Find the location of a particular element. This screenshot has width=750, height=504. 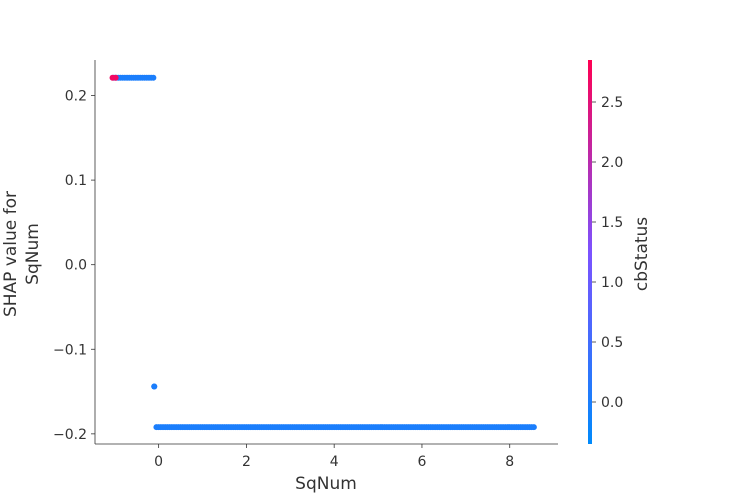

y-axis-ticks: −0.2 −0.1 0.0 0.1 0.2 is located at coordinates (74, 266).